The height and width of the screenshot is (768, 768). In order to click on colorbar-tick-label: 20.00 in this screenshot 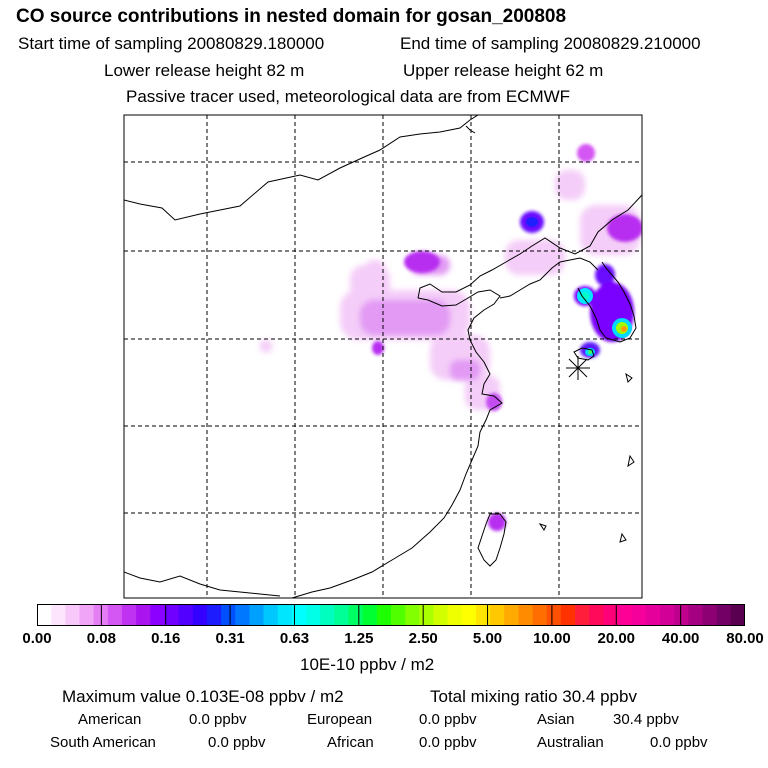, I will do `click(616, 638)`.